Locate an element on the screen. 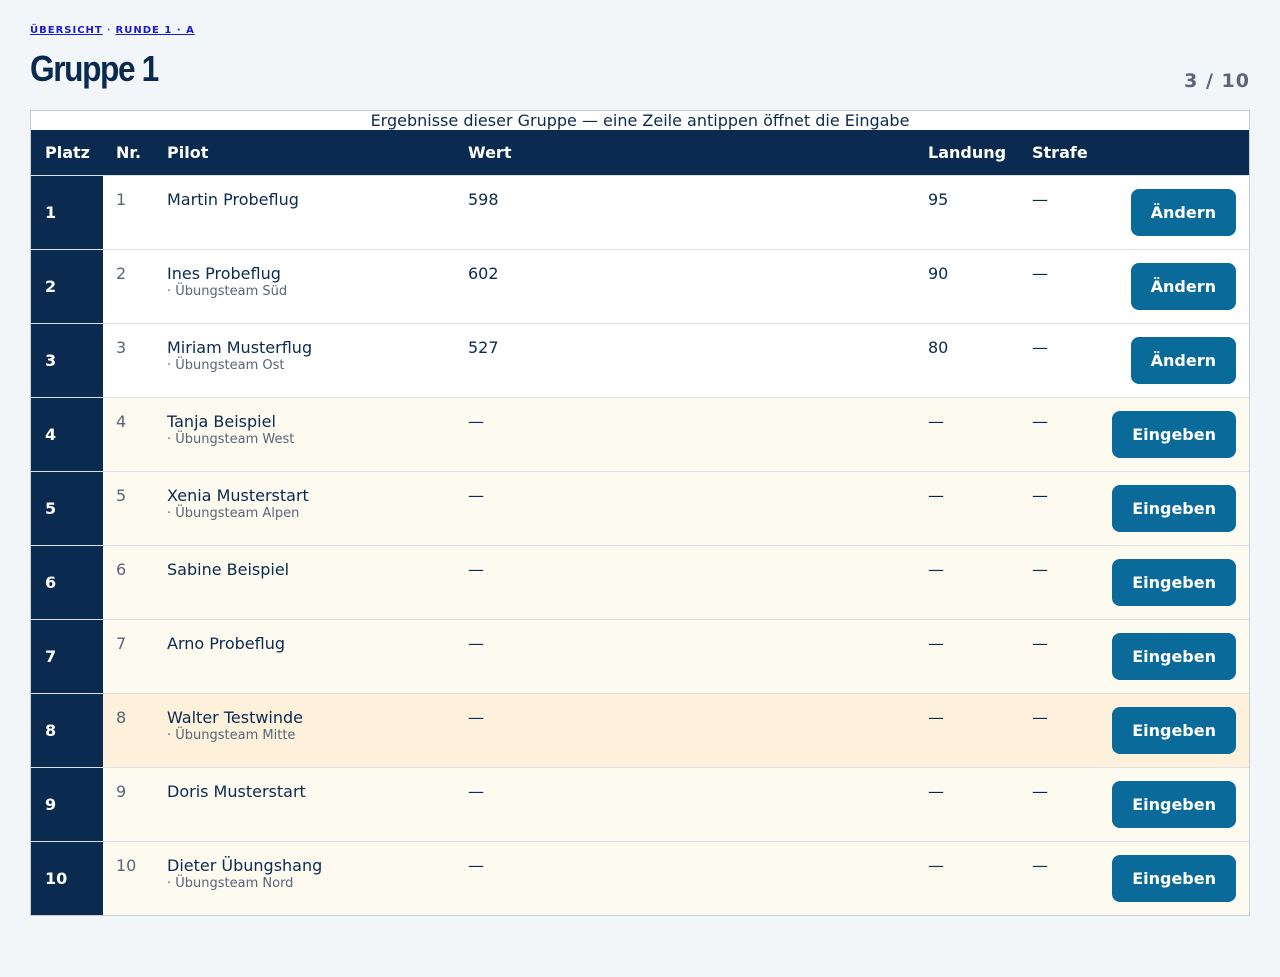  pilot-cell: Martin Probeflug is located at coordinates (304, 212).